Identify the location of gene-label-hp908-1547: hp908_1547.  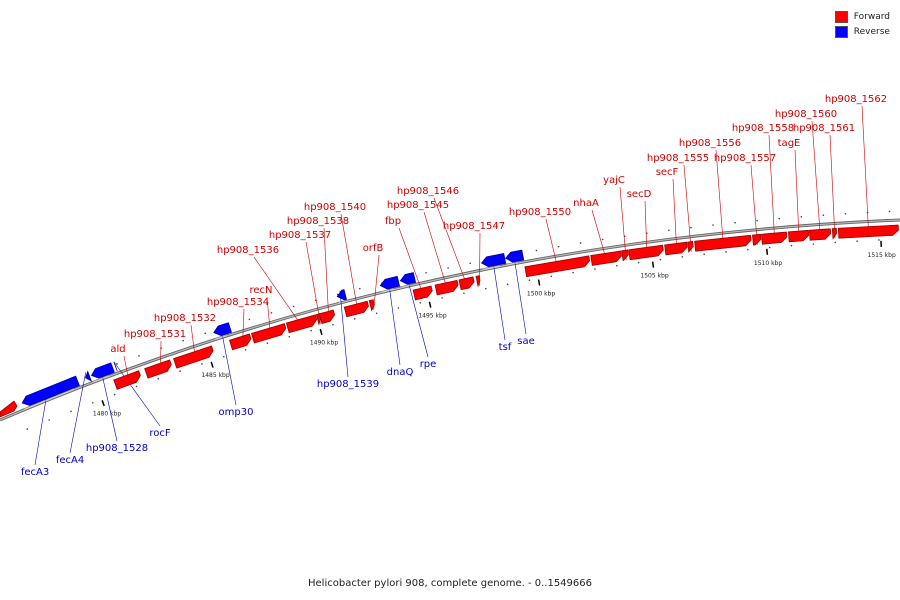
(474, 226).